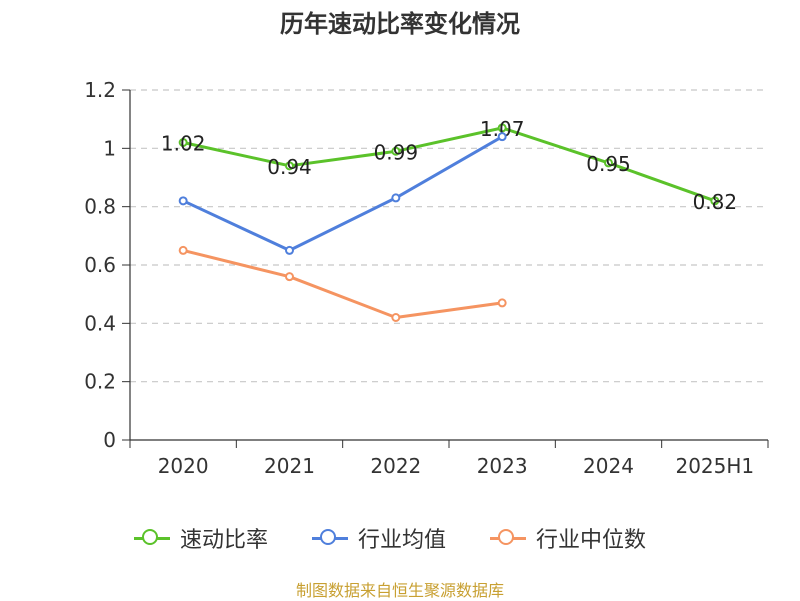 The width and height of the screenshot is (800, 601). Describe the element at coordinates (183, 201) in the screenshot. I see `data-point-industry-mean-2020` at that location.